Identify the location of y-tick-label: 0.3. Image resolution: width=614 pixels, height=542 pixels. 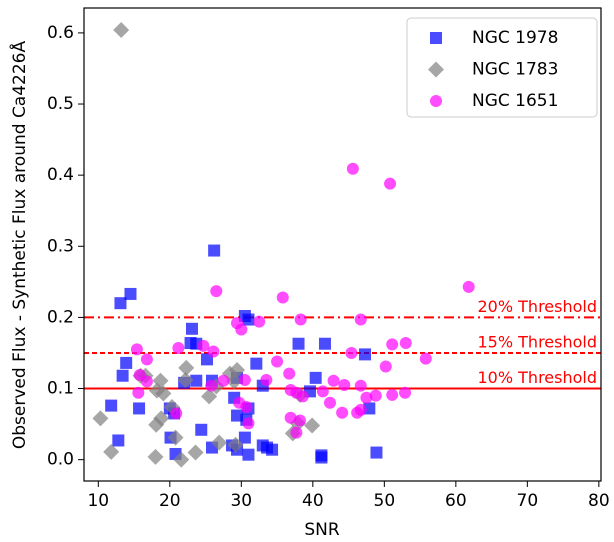
(60, 246).